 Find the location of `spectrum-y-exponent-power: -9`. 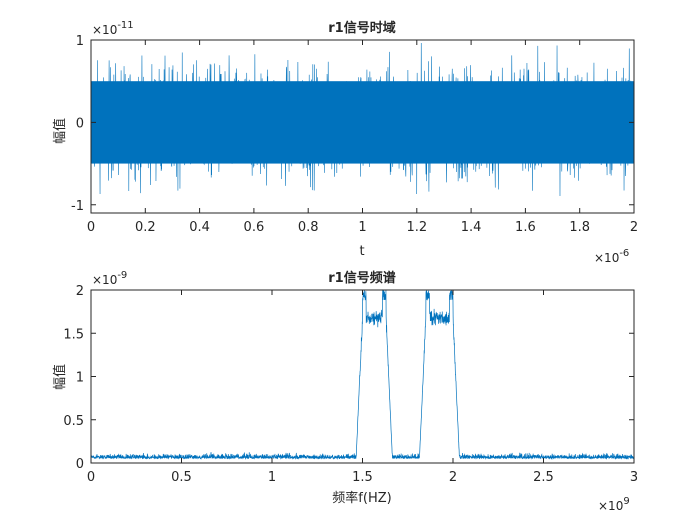

spectrum-y-exponent-power: -9 is located at coordinates (122, 275).